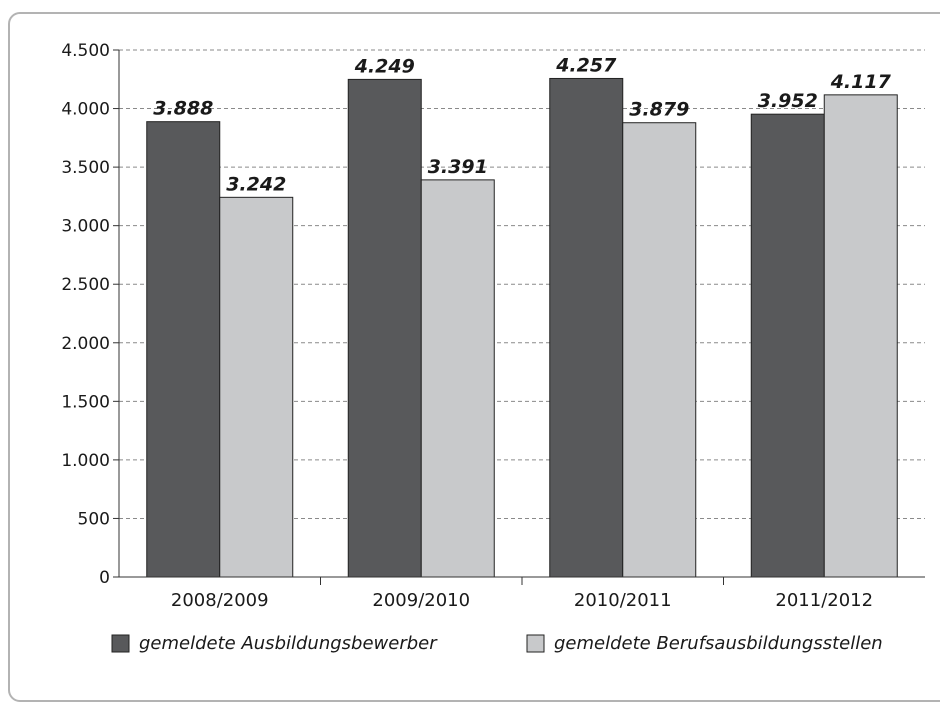  Describe the element at coordinates (623, 600) in the screenshot. I see `x-tick-label: 2010/2011` at that location.